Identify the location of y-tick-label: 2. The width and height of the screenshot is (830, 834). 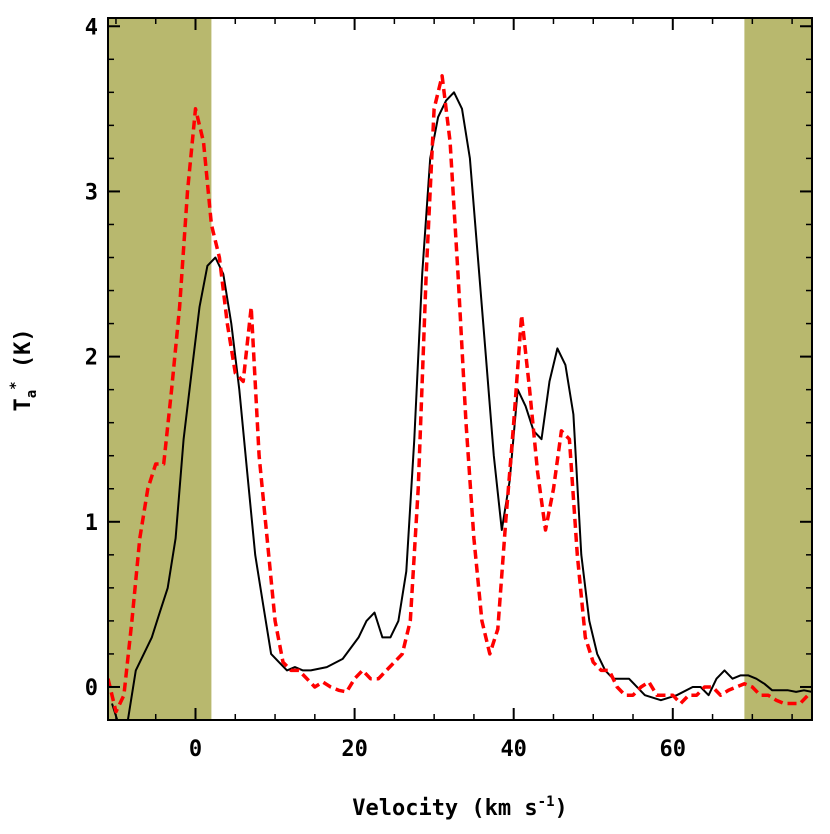
(91, 358).